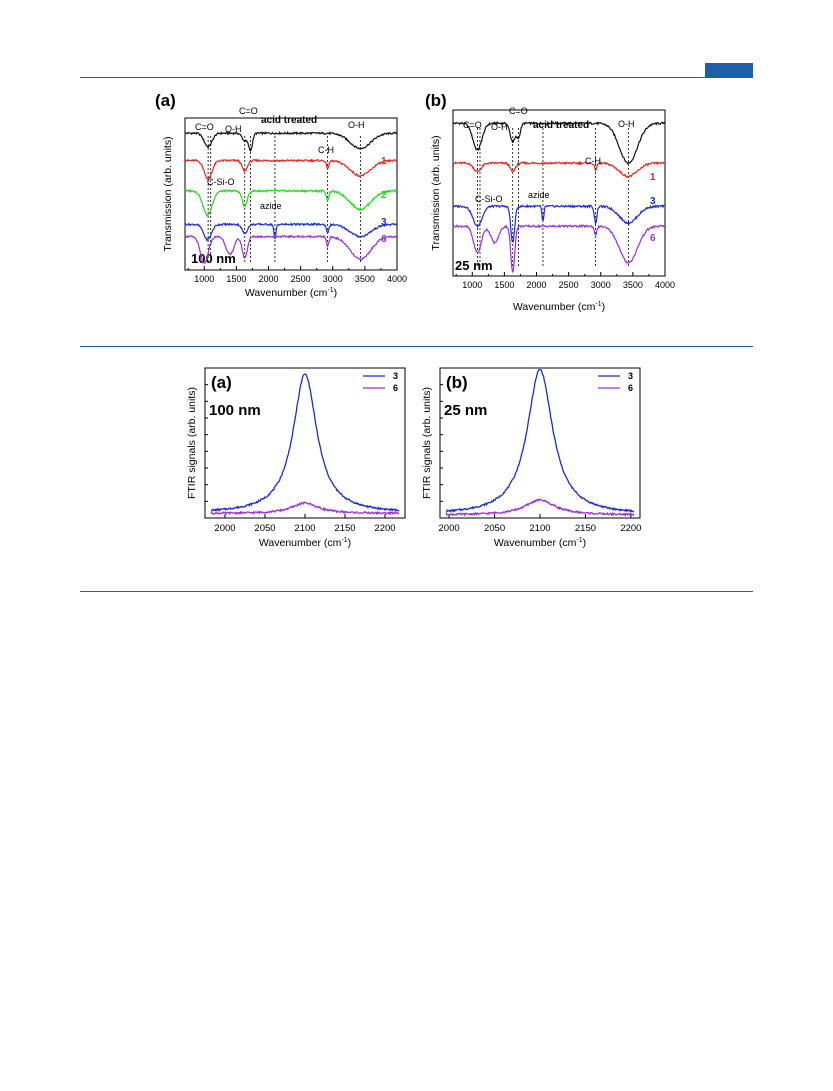  I want to click on middle-rule, so click(416, 346).